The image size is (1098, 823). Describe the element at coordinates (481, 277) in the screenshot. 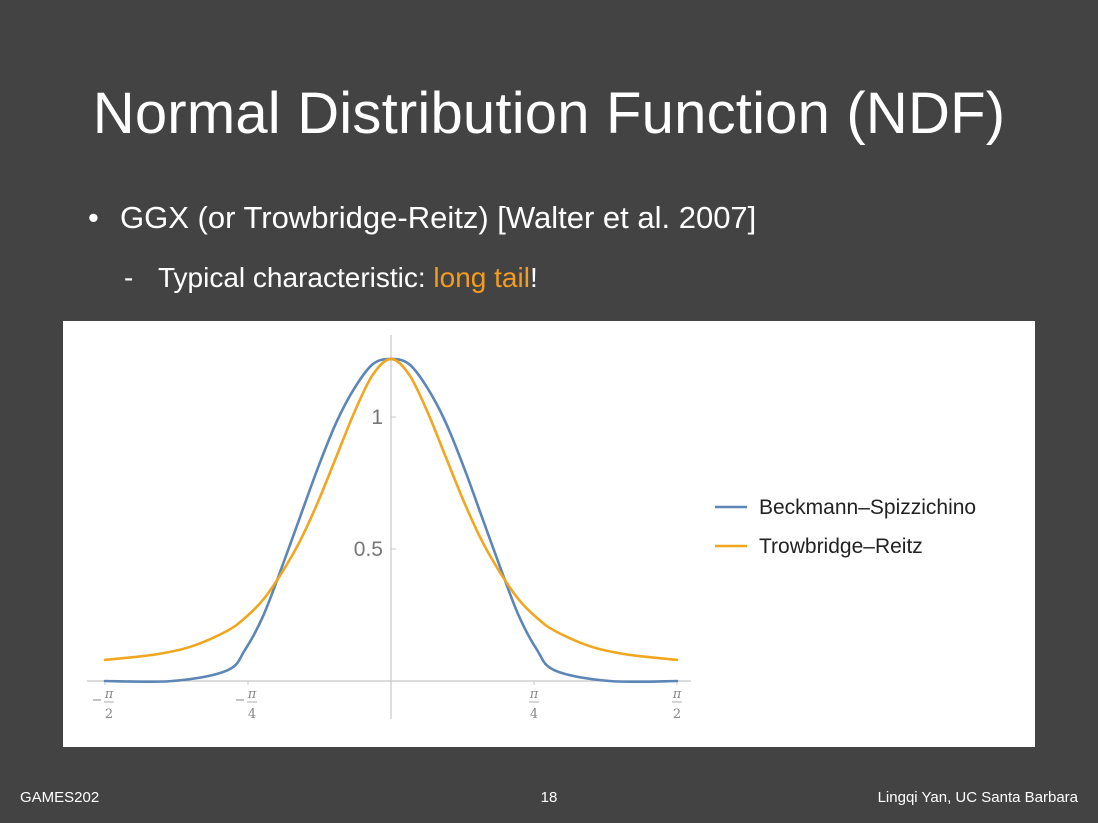

I see `sub-bullet-highlight: long tail` at that location.